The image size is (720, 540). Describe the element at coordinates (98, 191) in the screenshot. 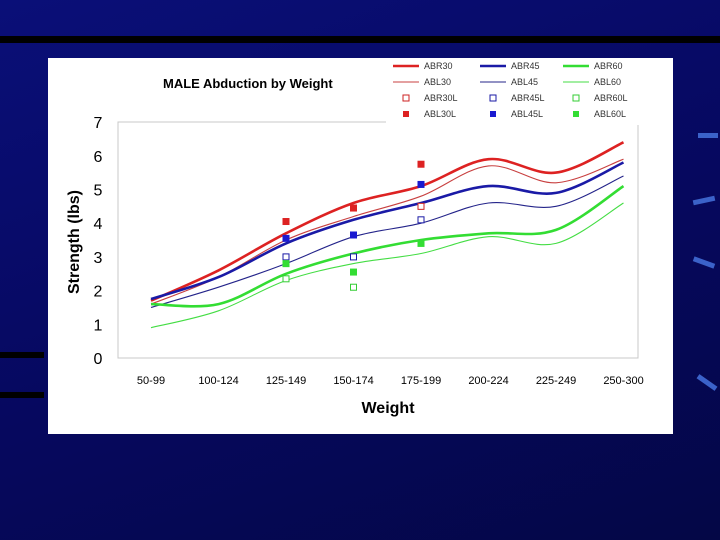

I see `y-tick-label: 5` at that location.